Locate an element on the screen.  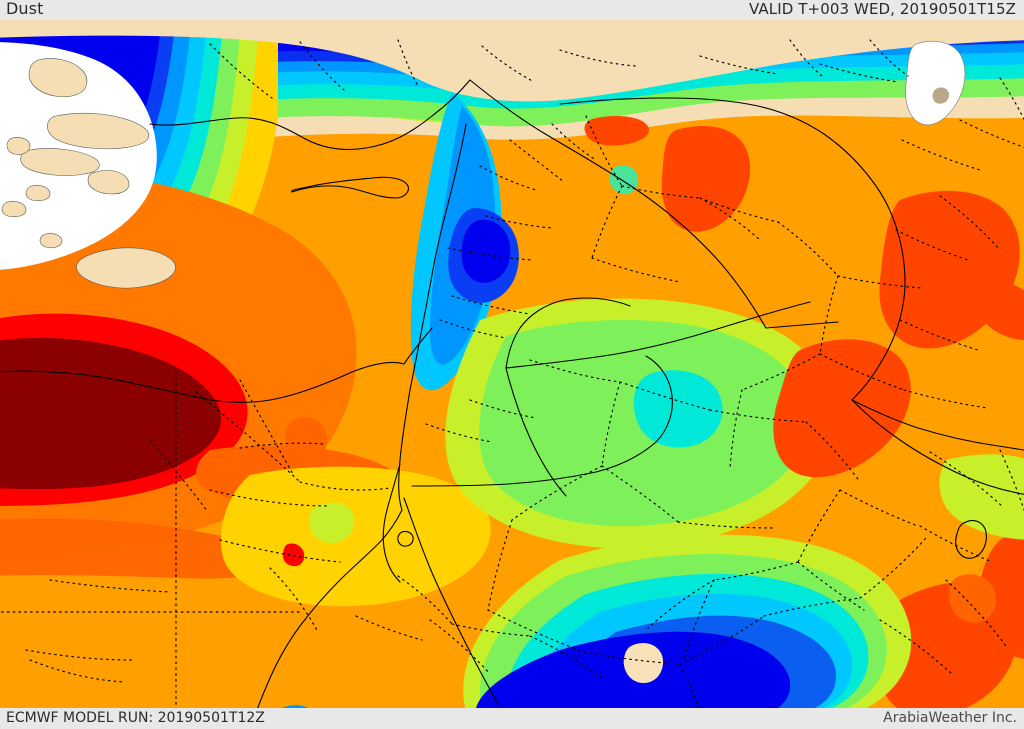
map-header-bar: Dust VALID T+003 WED, 20190501T15Z is located at coordinates (512, 10).